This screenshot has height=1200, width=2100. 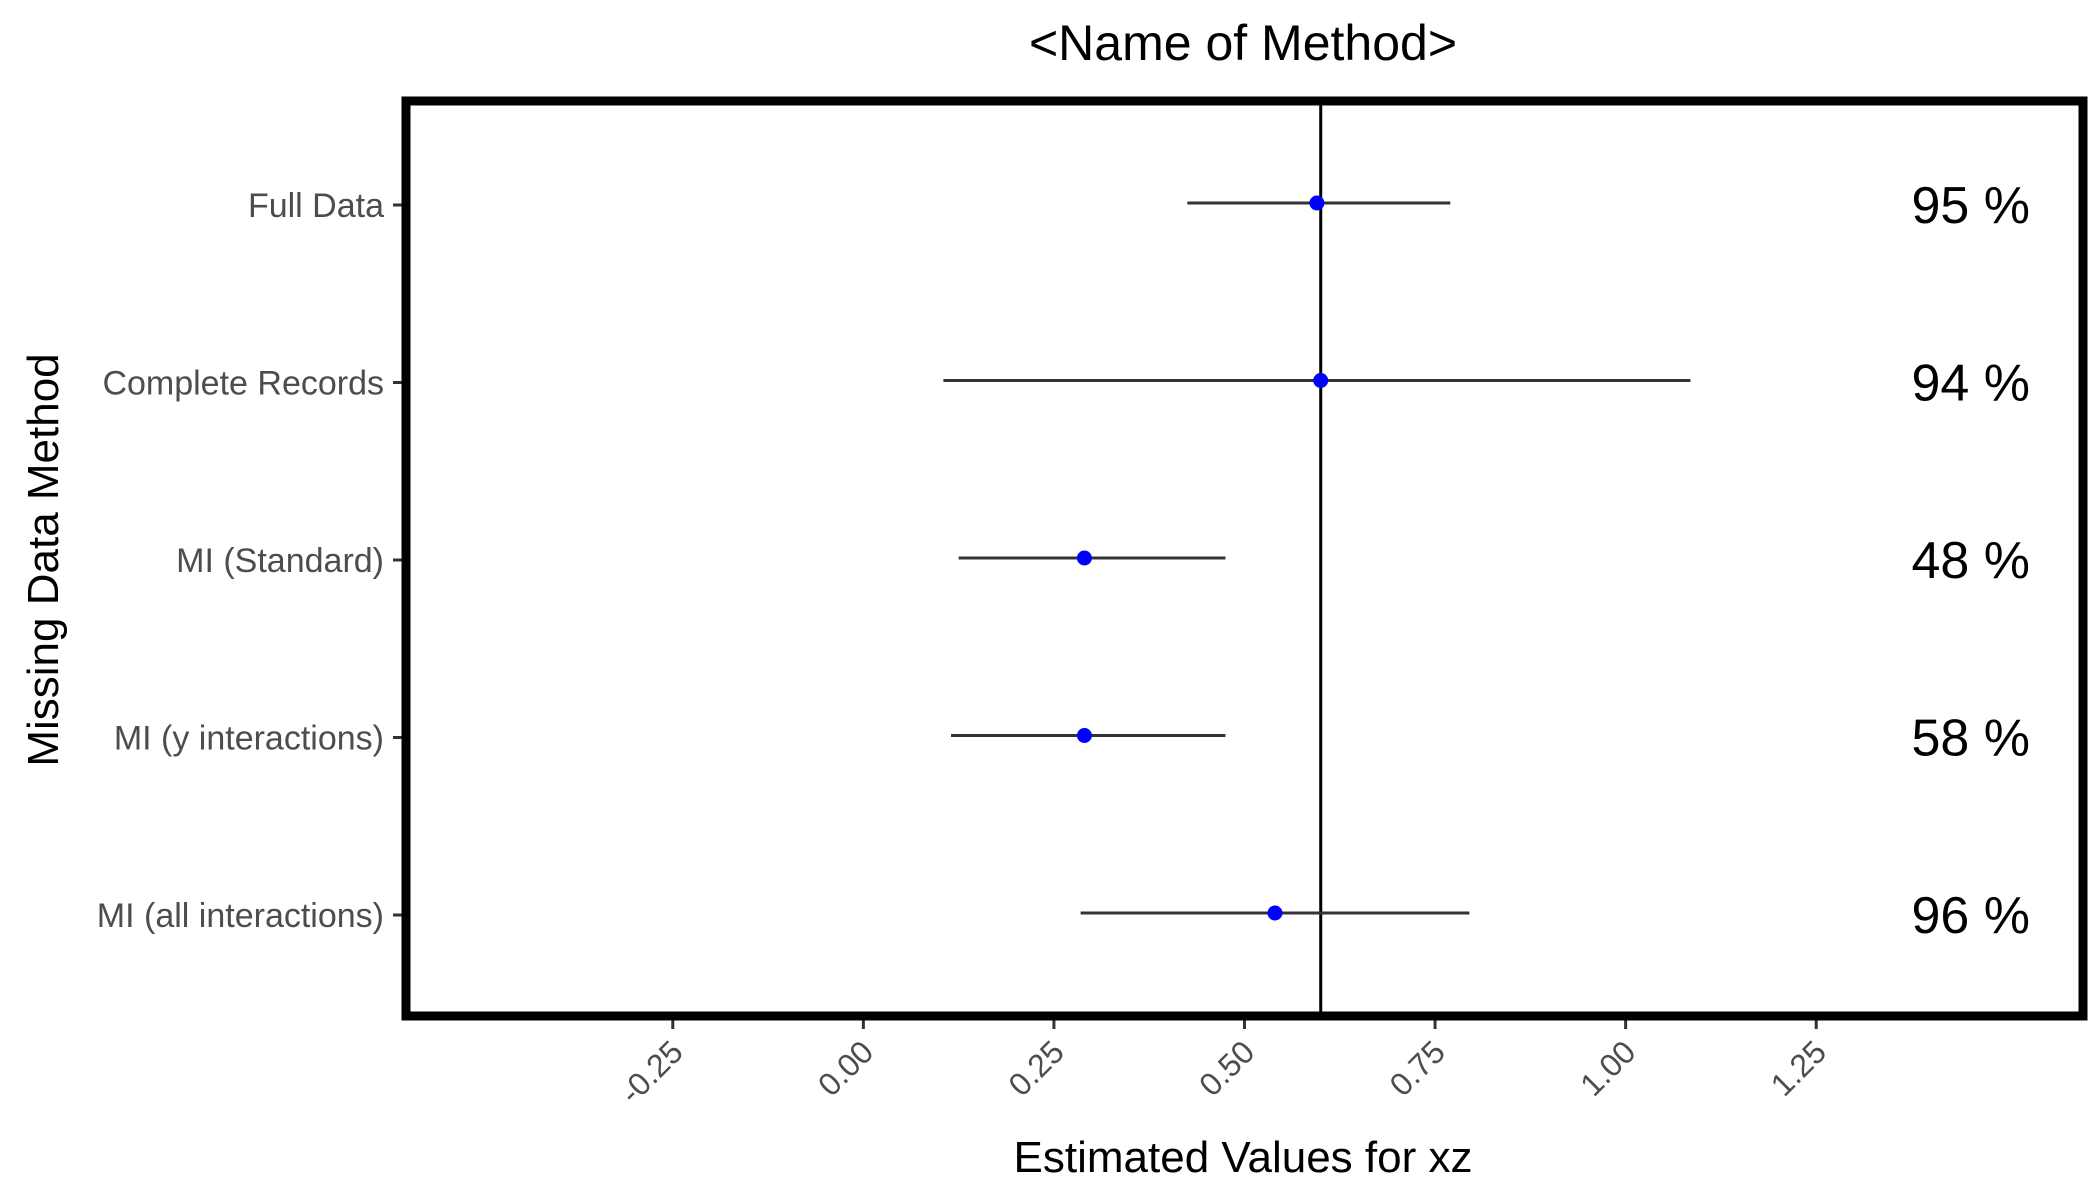 I want to click on coverage-label: 96 %, so click(x=1970, y=916).